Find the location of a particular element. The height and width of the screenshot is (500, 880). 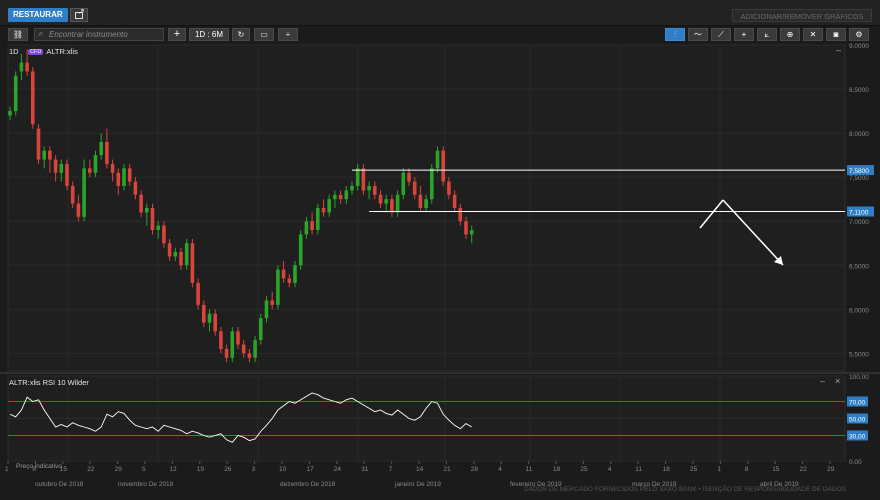

rsi-title: ALTR:xlis RSI 10 Wilder is located at coordinates (49, 382).